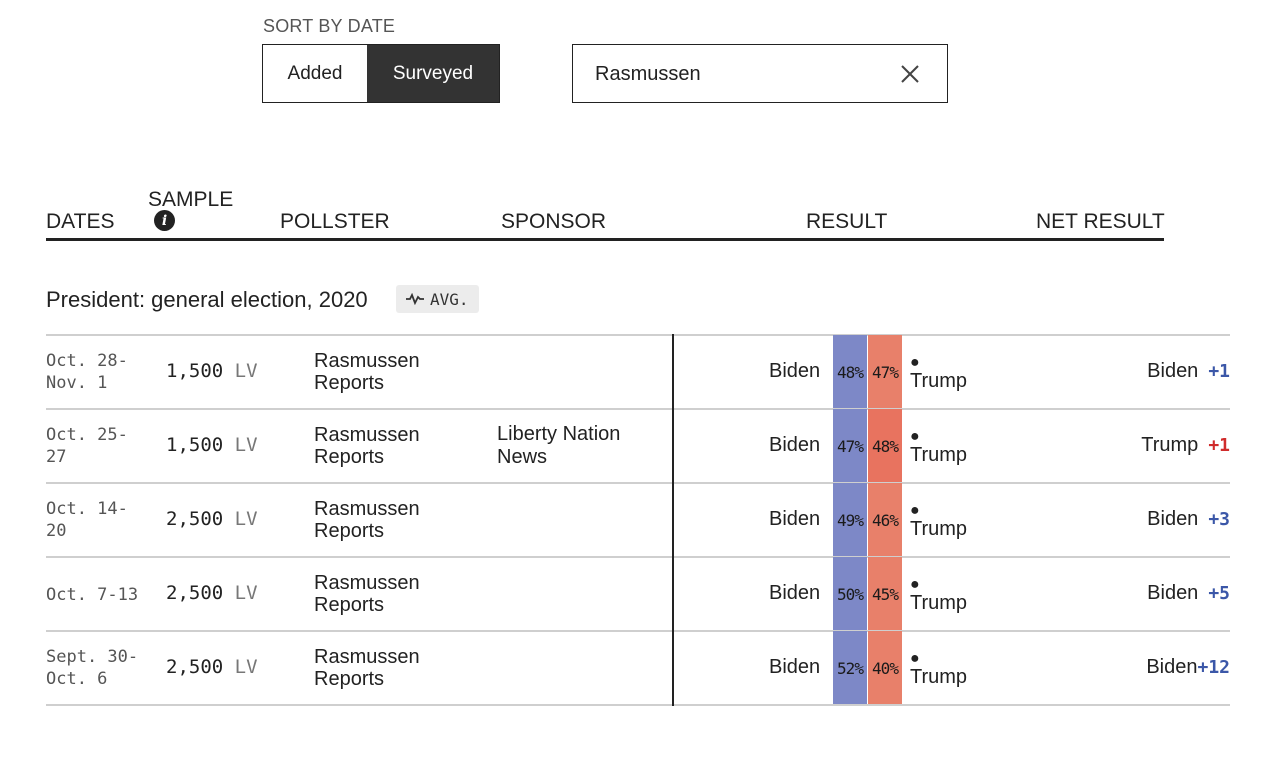 This screenshot has height=757, width=1280. What do you see at coordinates (847, 221) in the screenshot?
I see `column-header-result: RESULT` at bounding box center [847, 221].